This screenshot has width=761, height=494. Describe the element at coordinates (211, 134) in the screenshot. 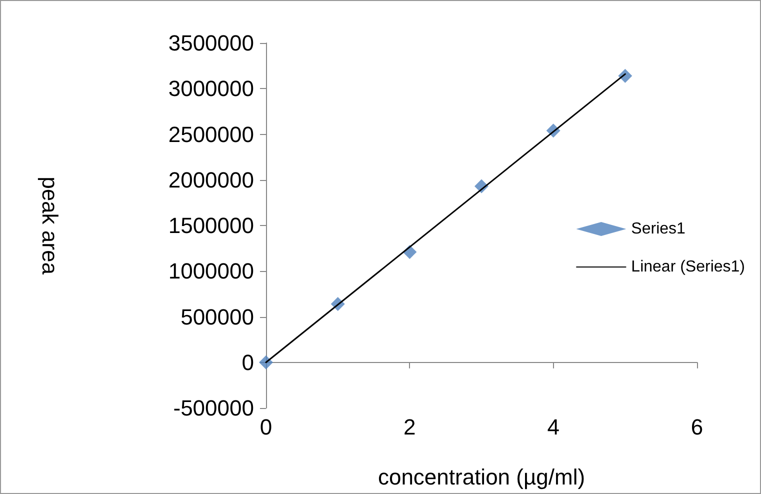

I see `y-tick-label: 2500000` at that location.